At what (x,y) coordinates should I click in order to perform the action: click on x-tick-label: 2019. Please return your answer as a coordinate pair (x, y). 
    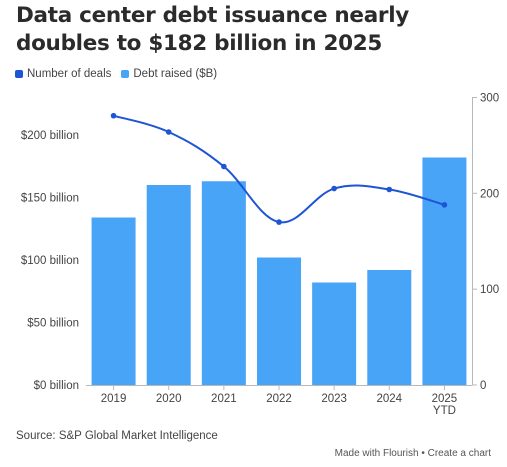
    Looking at the image, I should click on (114, 399).